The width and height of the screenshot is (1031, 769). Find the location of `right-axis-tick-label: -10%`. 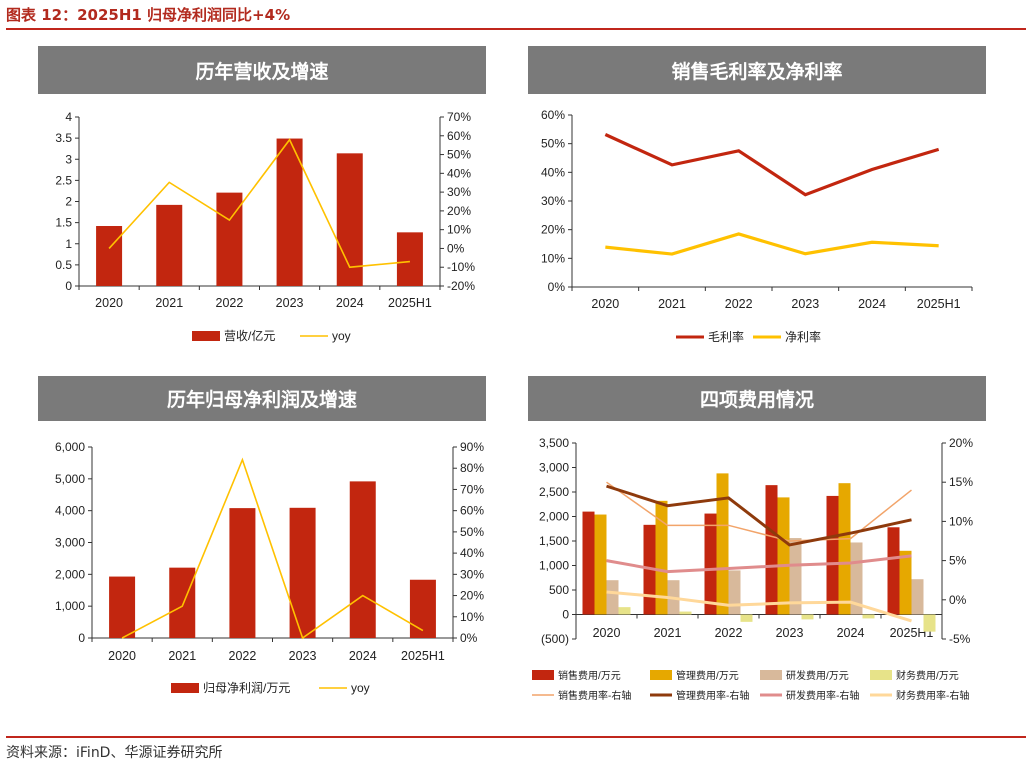

right-axis-tick-label: -10% is located at coordinates (461, 267).